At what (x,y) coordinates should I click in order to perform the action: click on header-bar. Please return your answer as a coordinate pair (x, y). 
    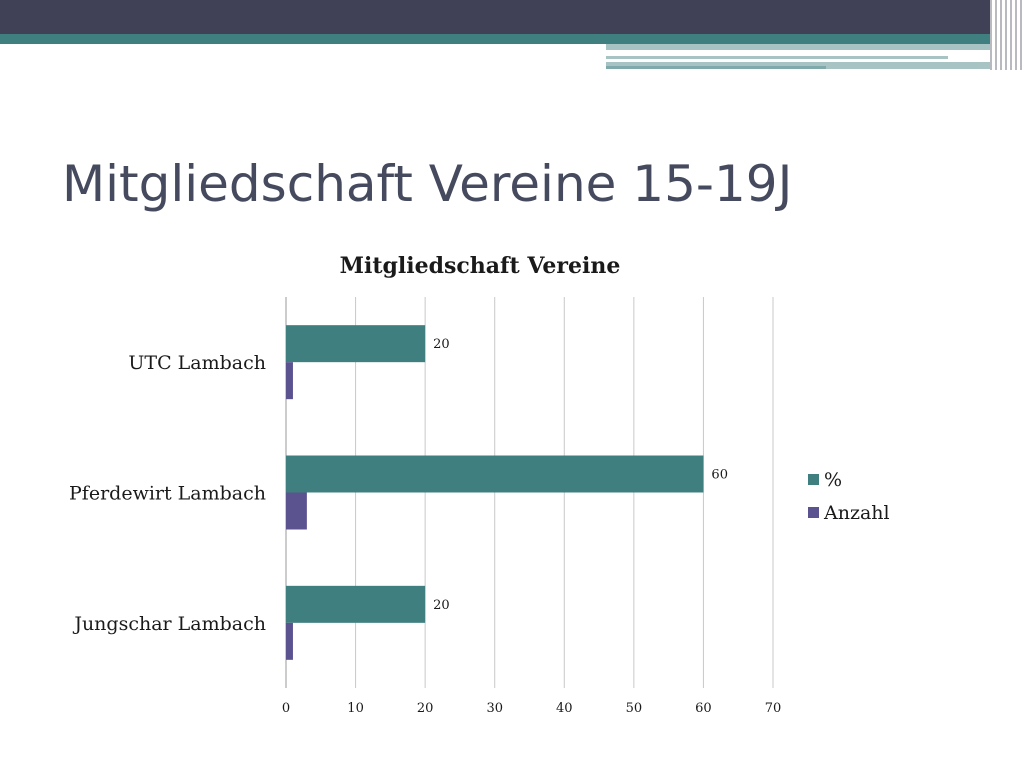
    Looking at the image, I should click on (495, 17).